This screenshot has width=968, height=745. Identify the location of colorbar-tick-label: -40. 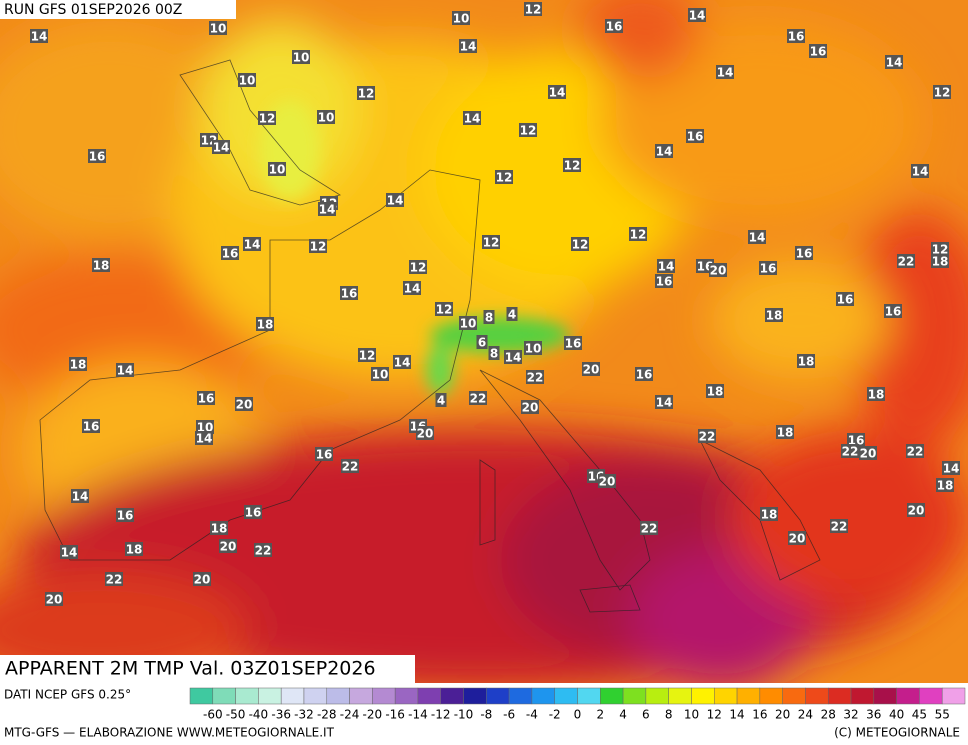
(259, 715).